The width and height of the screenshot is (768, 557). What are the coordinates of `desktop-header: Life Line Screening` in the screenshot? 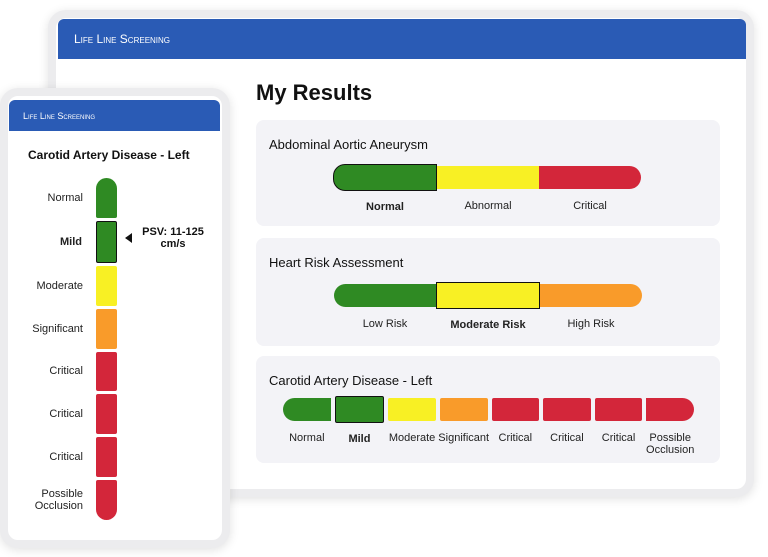 It's located at (402, 39).